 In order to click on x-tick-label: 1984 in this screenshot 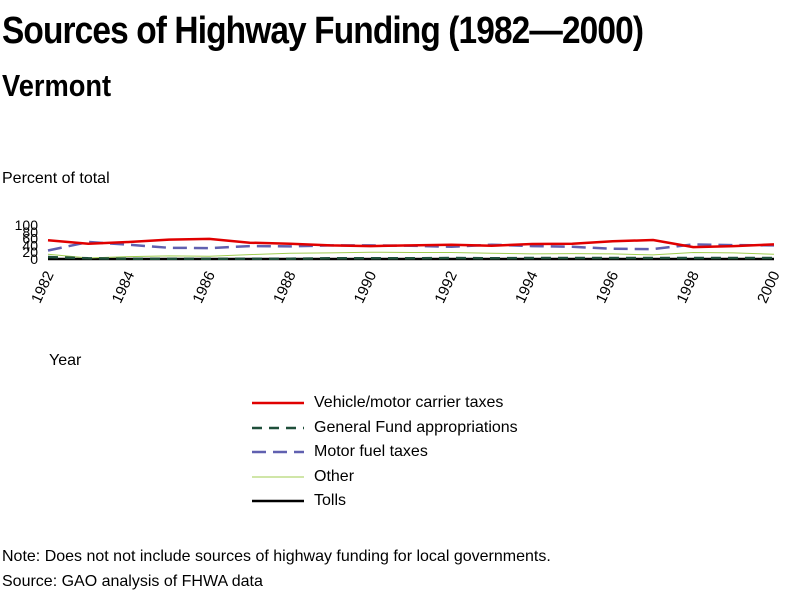, I will do `click(124, 287)`.